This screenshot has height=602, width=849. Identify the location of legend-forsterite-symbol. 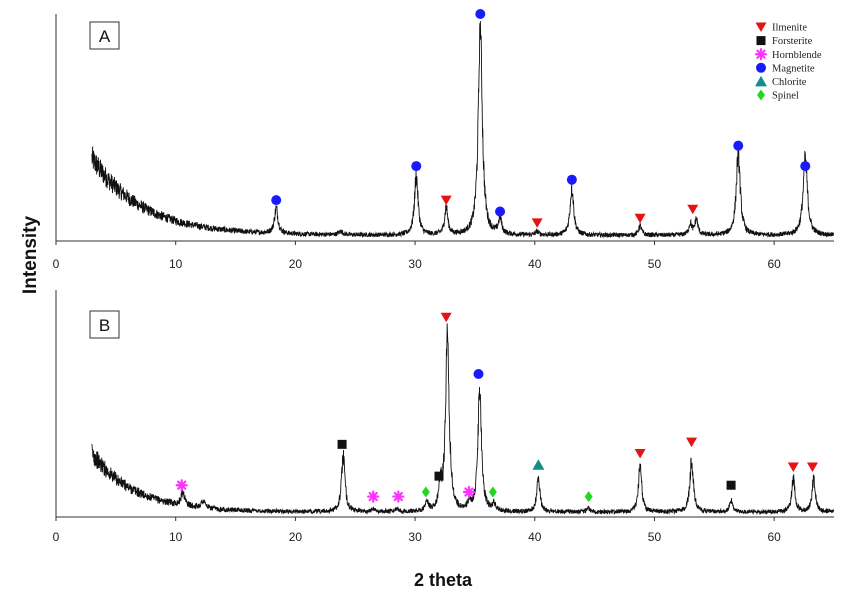
(761, 41).